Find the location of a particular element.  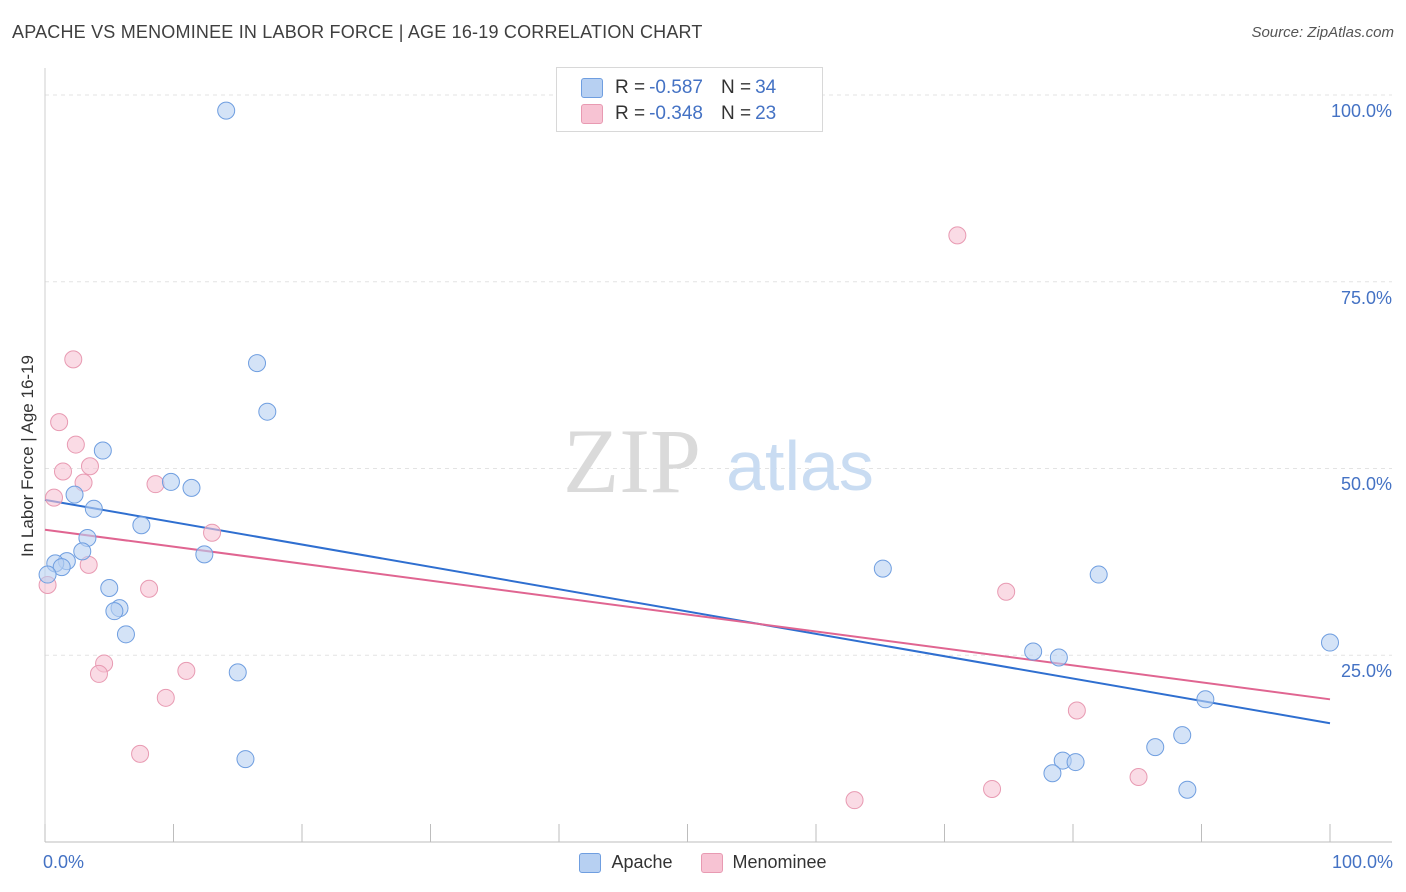

watermark-zip: ZIP is located at coordinates (632, 461).